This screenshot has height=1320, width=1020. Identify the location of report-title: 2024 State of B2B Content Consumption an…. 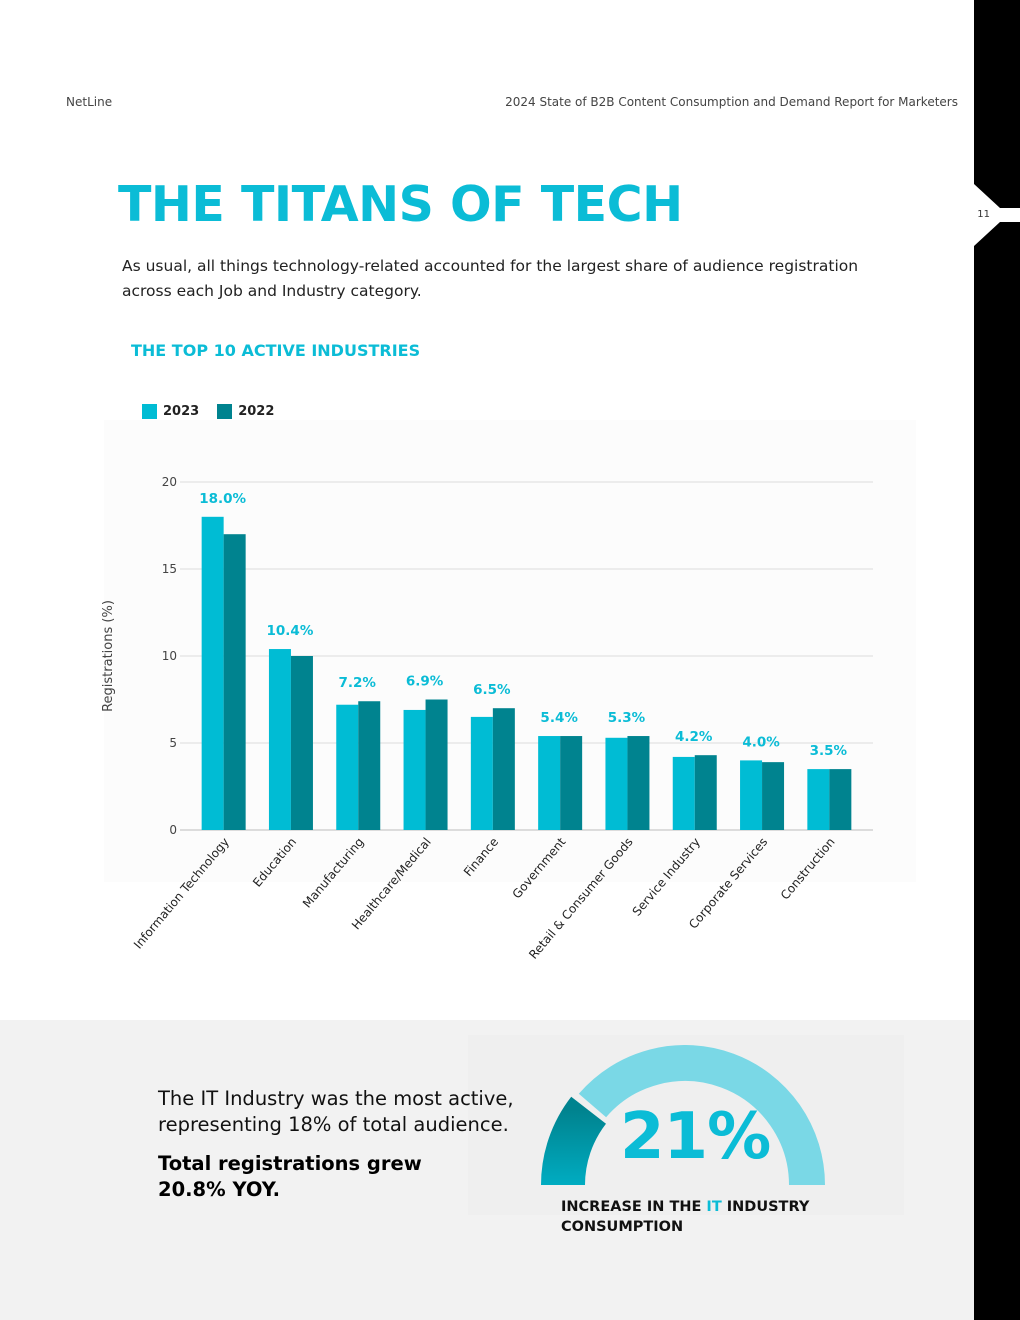
(731, 102).